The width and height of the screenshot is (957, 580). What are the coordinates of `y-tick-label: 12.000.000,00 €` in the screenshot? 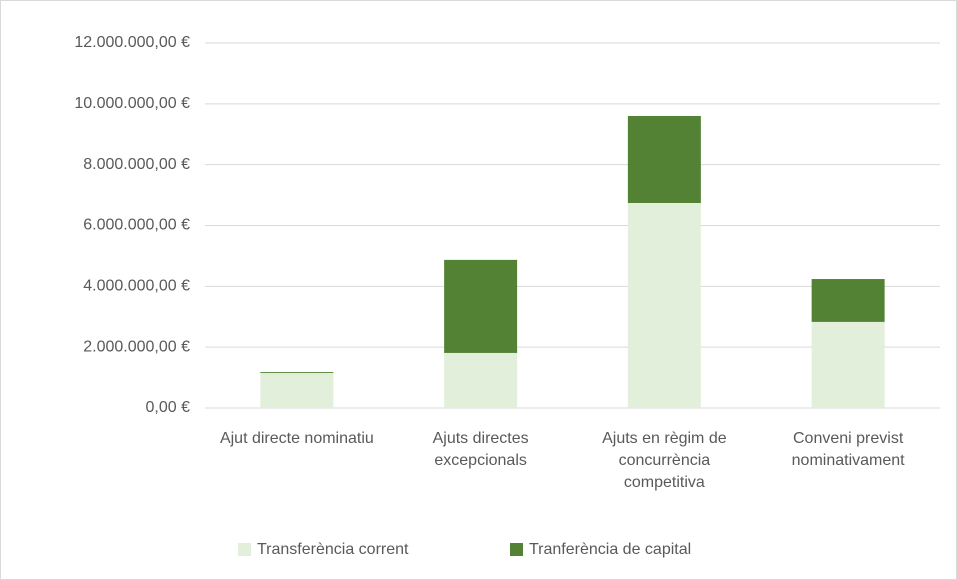 It's located at (132, 42).